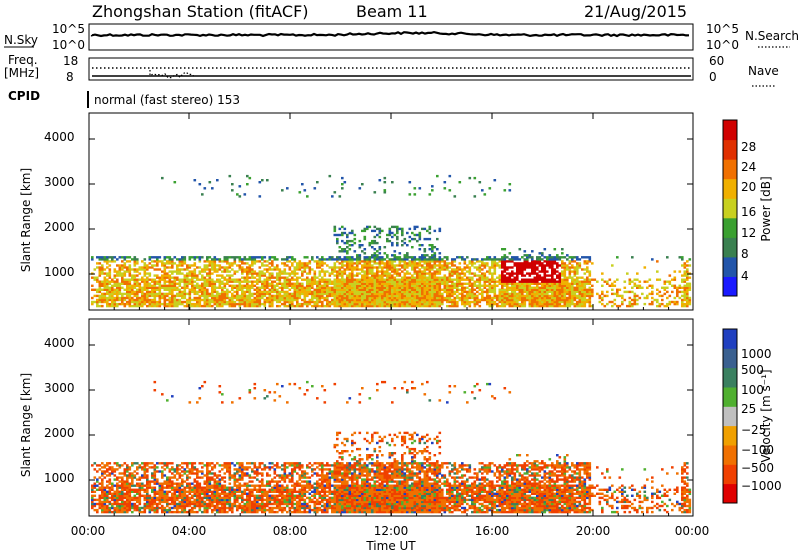  Describe the element at coordinates (59, 182) in the screenshot. I see `power-ytick-3000: 3000` at that location.